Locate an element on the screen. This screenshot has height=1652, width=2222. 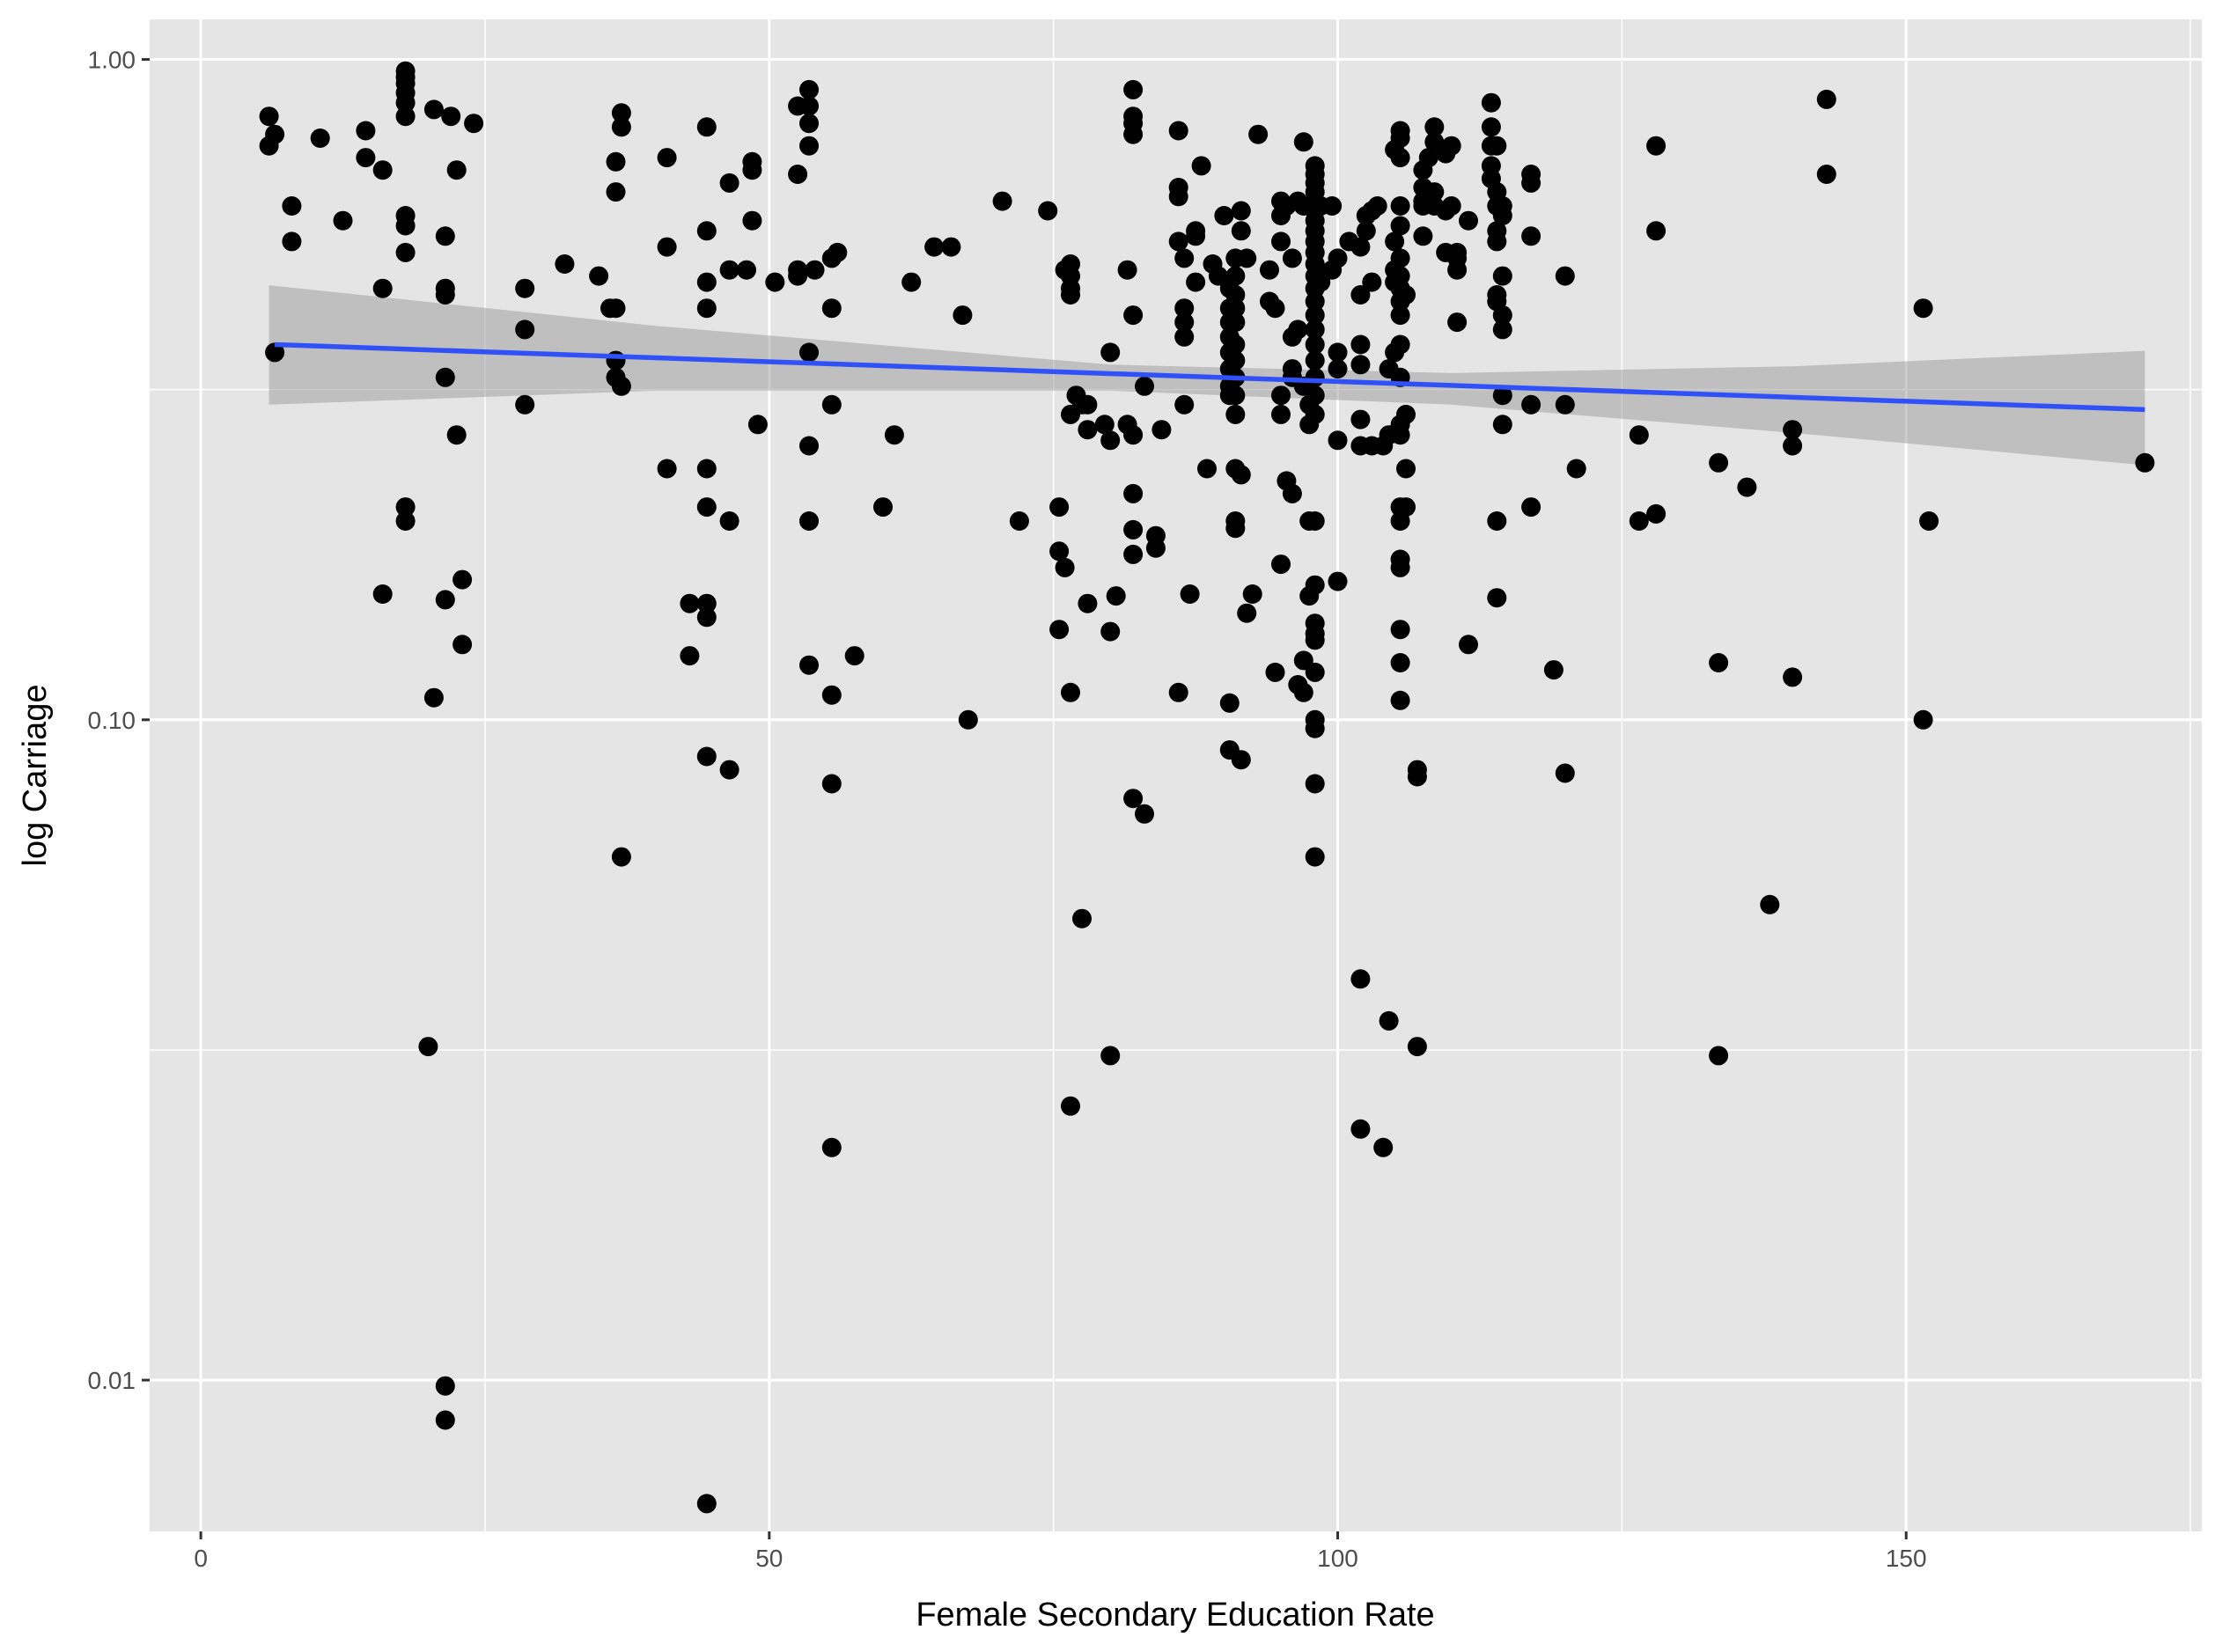
trend-line-layer is located at coordinates (1209, 377).